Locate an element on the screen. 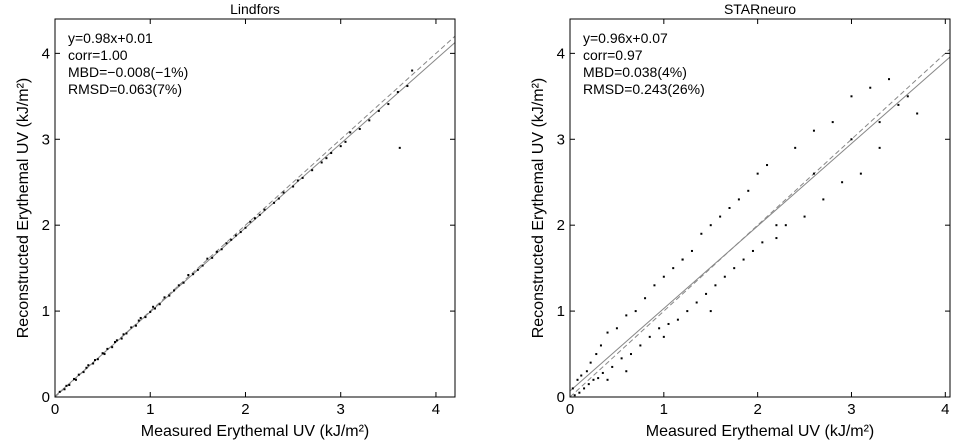  y-tick-label: 2 is located at coordinates (46, 225).